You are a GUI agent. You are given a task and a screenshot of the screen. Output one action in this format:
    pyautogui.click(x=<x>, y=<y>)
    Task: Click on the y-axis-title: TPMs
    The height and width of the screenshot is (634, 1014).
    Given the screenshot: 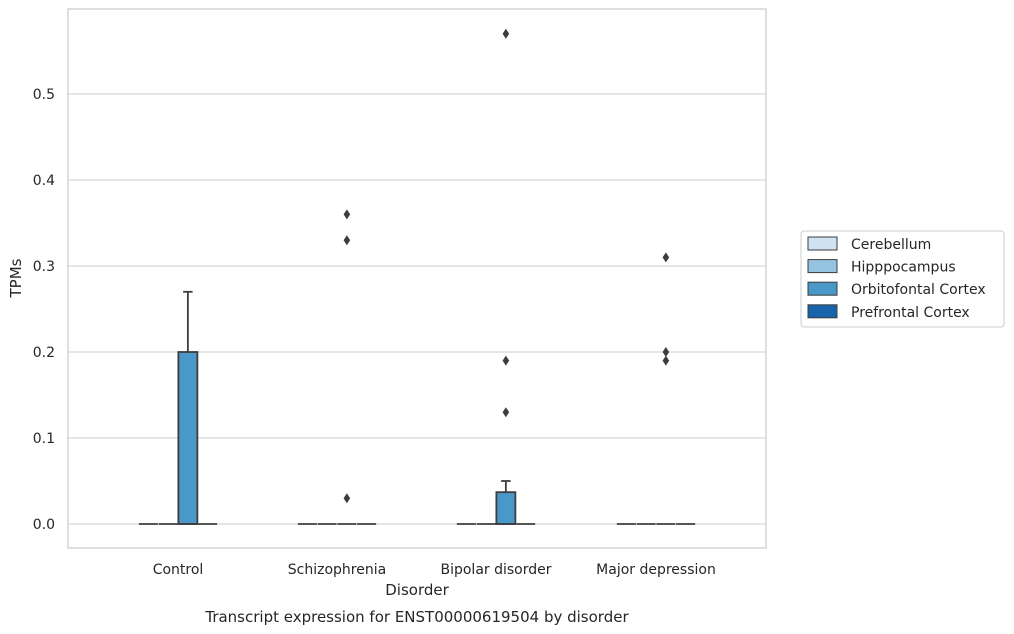 What is the action you would take?
    pyautogui.click(x=16, y=278)
    